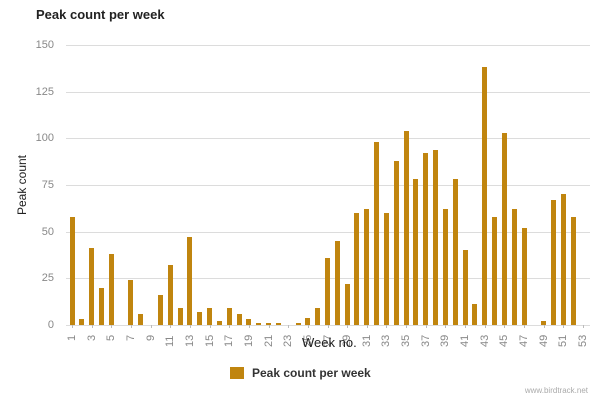  I want to click on y-tick-label: 50, so click(47, 232).